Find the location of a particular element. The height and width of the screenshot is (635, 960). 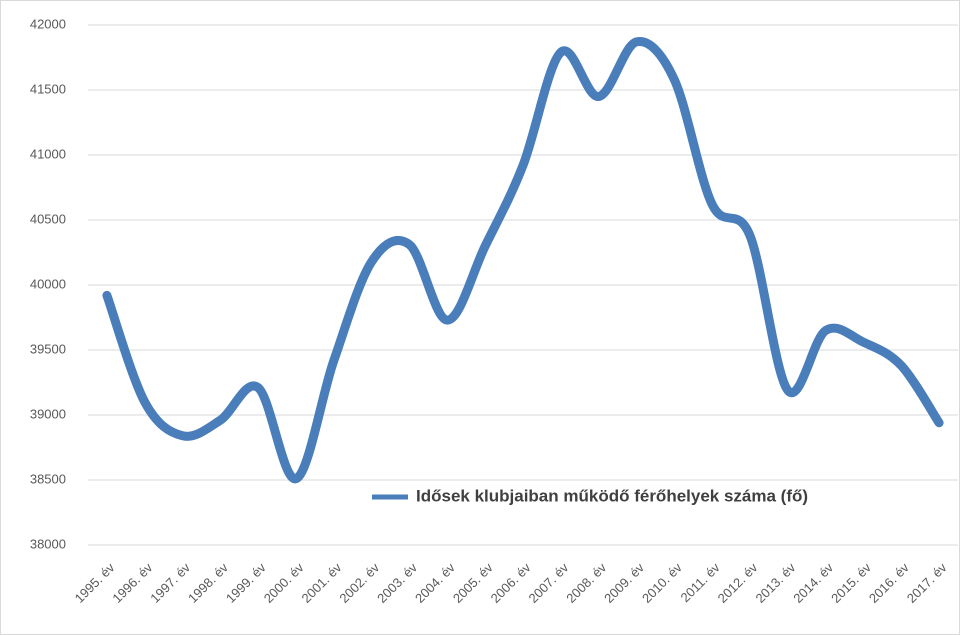

y-tick-label: 41000 is located at coordinates (48, 153).